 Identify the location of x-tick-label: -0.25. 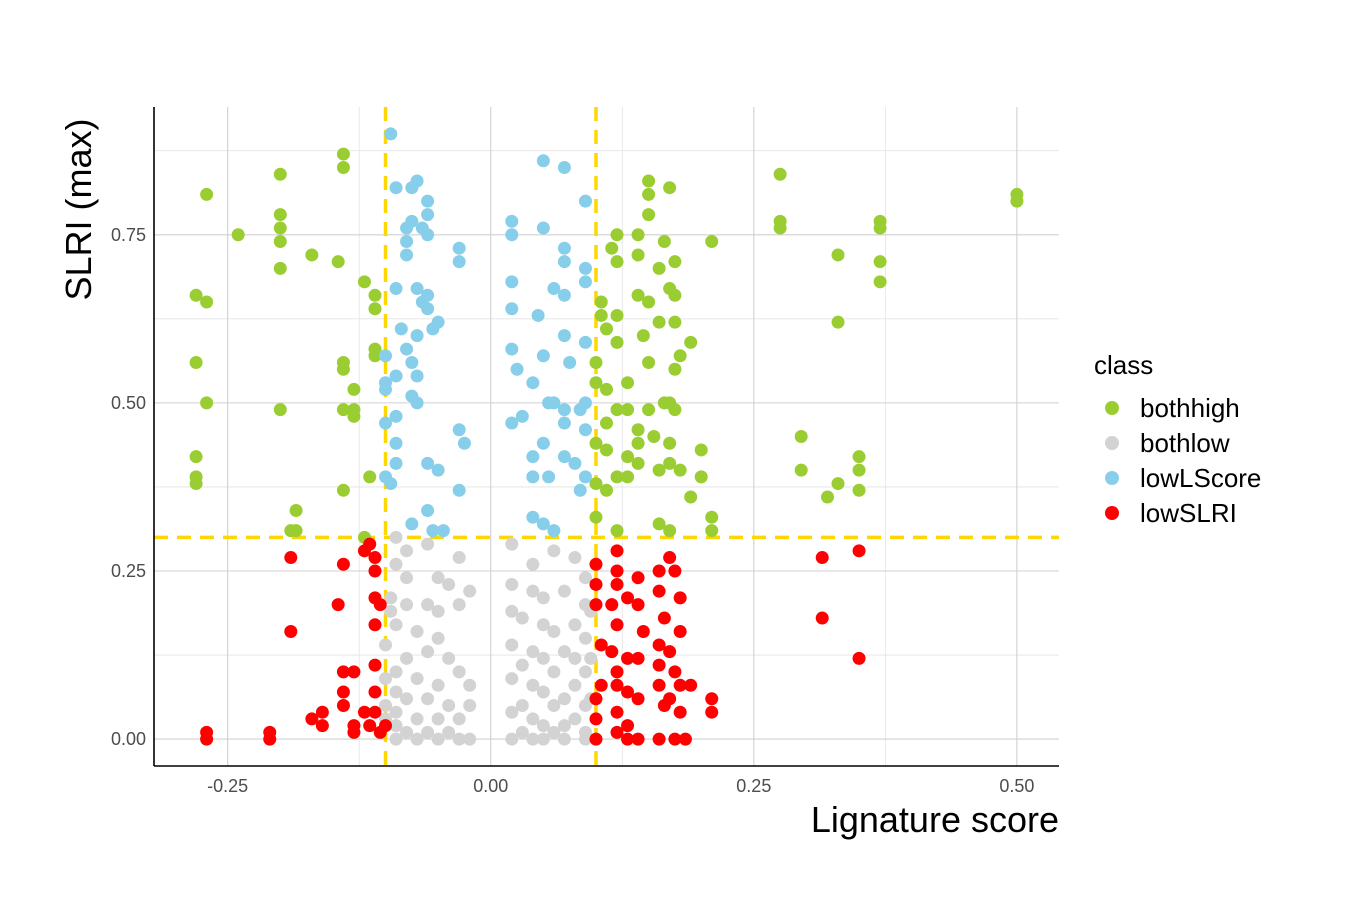
(227, 786).